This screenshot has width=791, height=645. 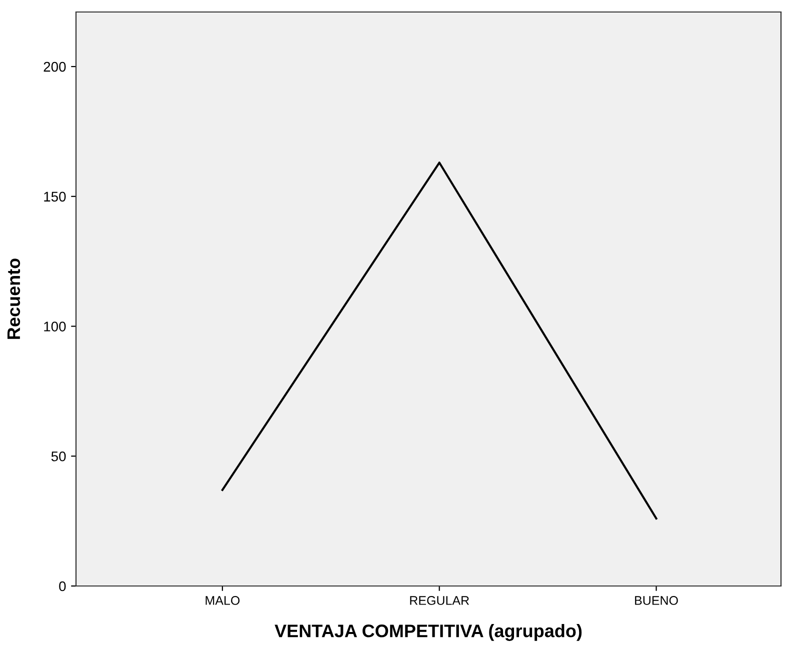 What do you see at coordinates (55, 197) in the screenshot?
I see `y-tick-label: 150` at bounding box center [55, 197].